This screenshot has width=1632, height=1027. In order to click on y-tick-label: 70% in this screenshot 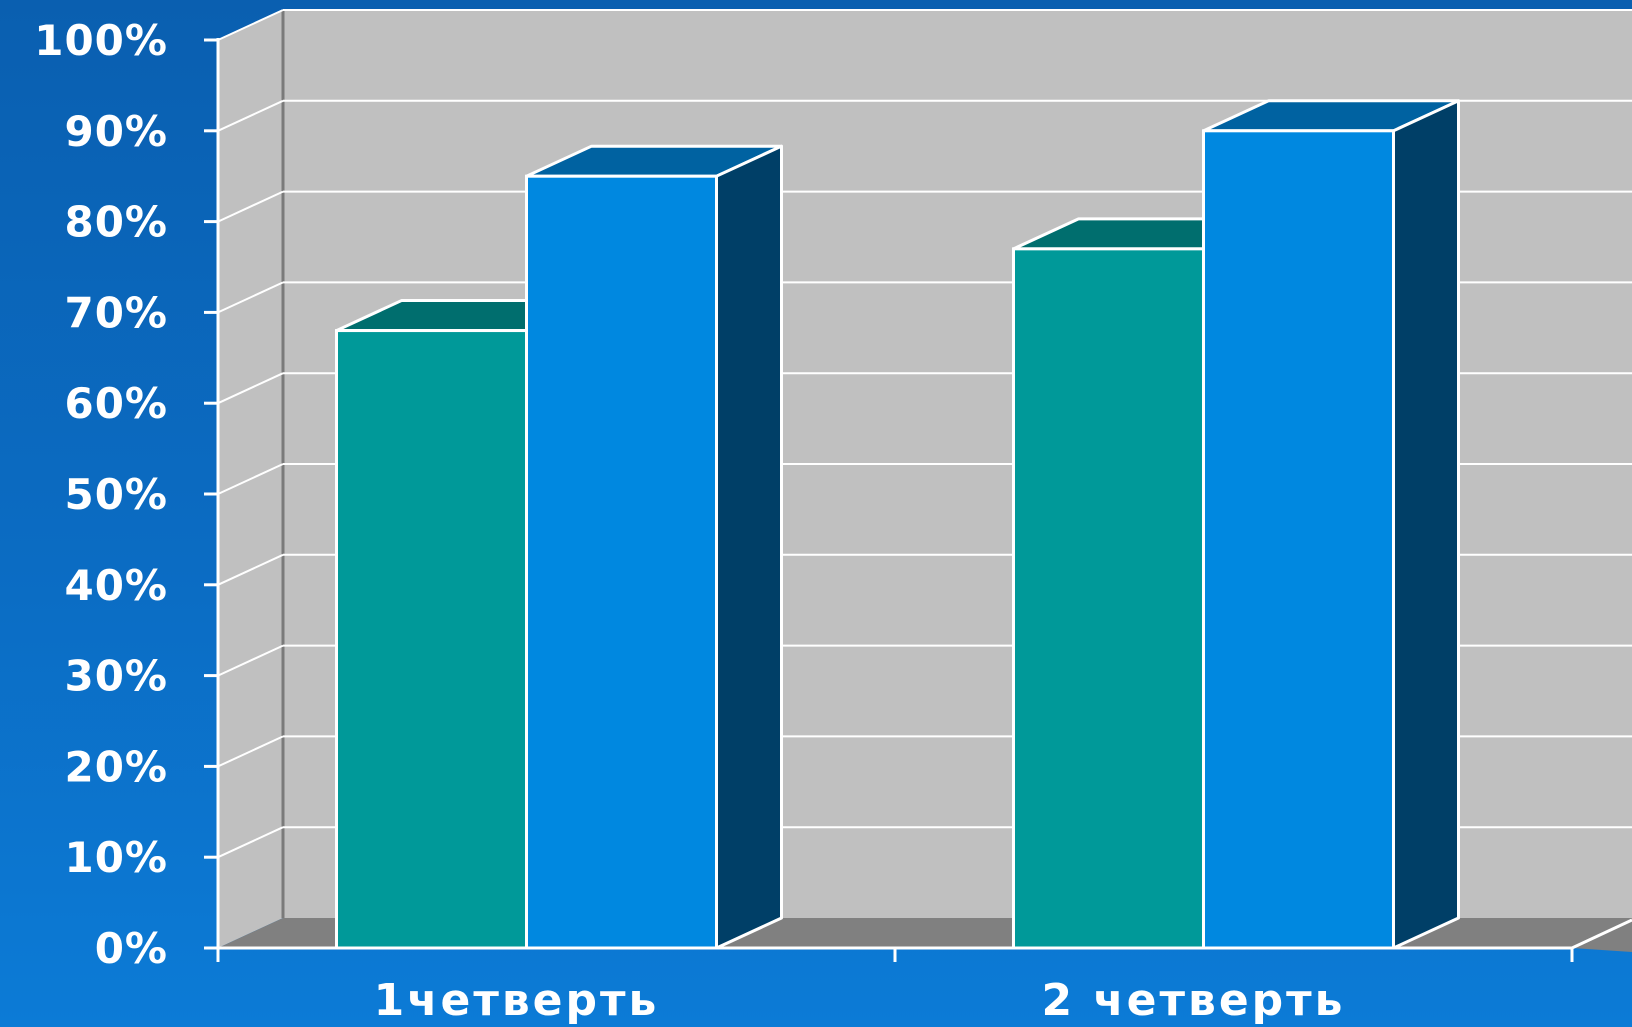, I will do `click(116, 312)`.